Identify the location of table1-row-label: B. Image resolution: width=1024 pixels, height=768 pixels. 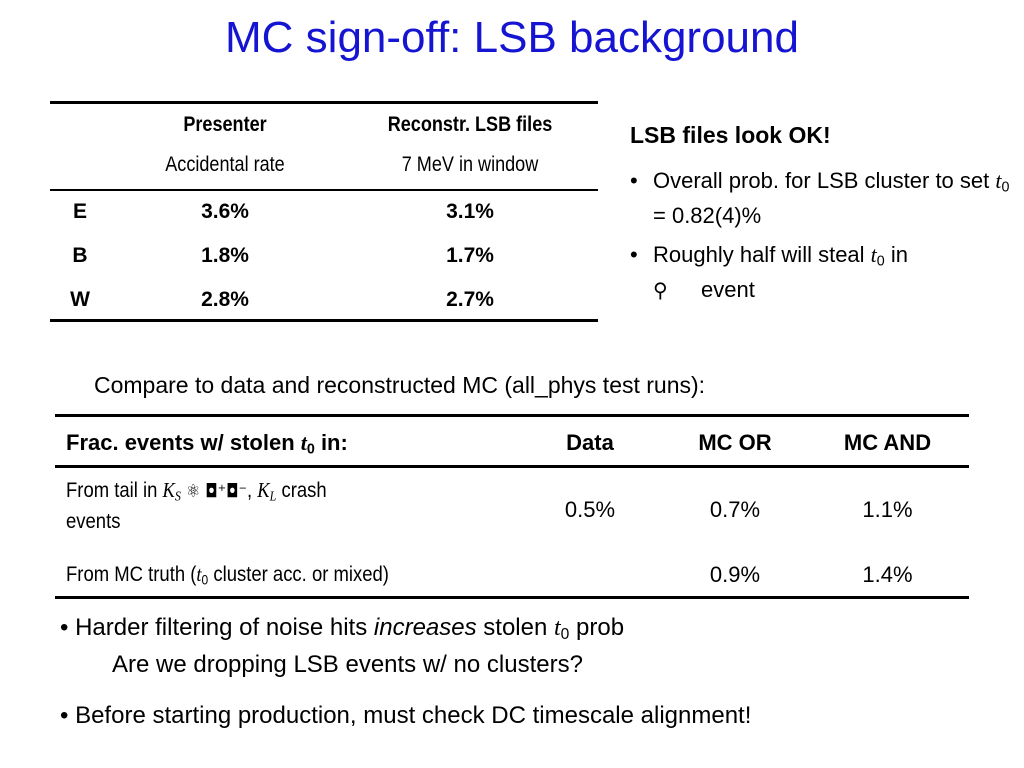
(80, 255).